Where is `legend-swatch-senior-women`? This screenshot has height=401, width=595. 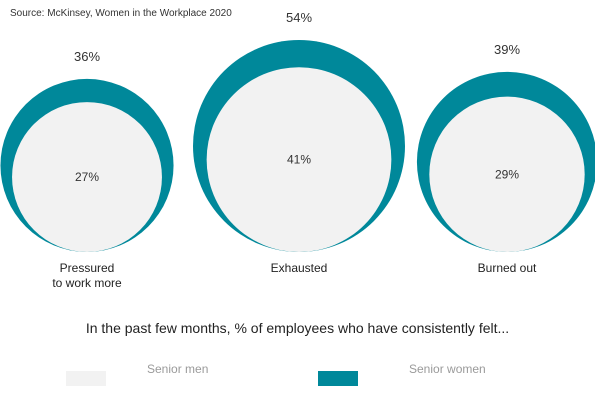 legend-swatch-senior-women is located at coordinates (338, 378).